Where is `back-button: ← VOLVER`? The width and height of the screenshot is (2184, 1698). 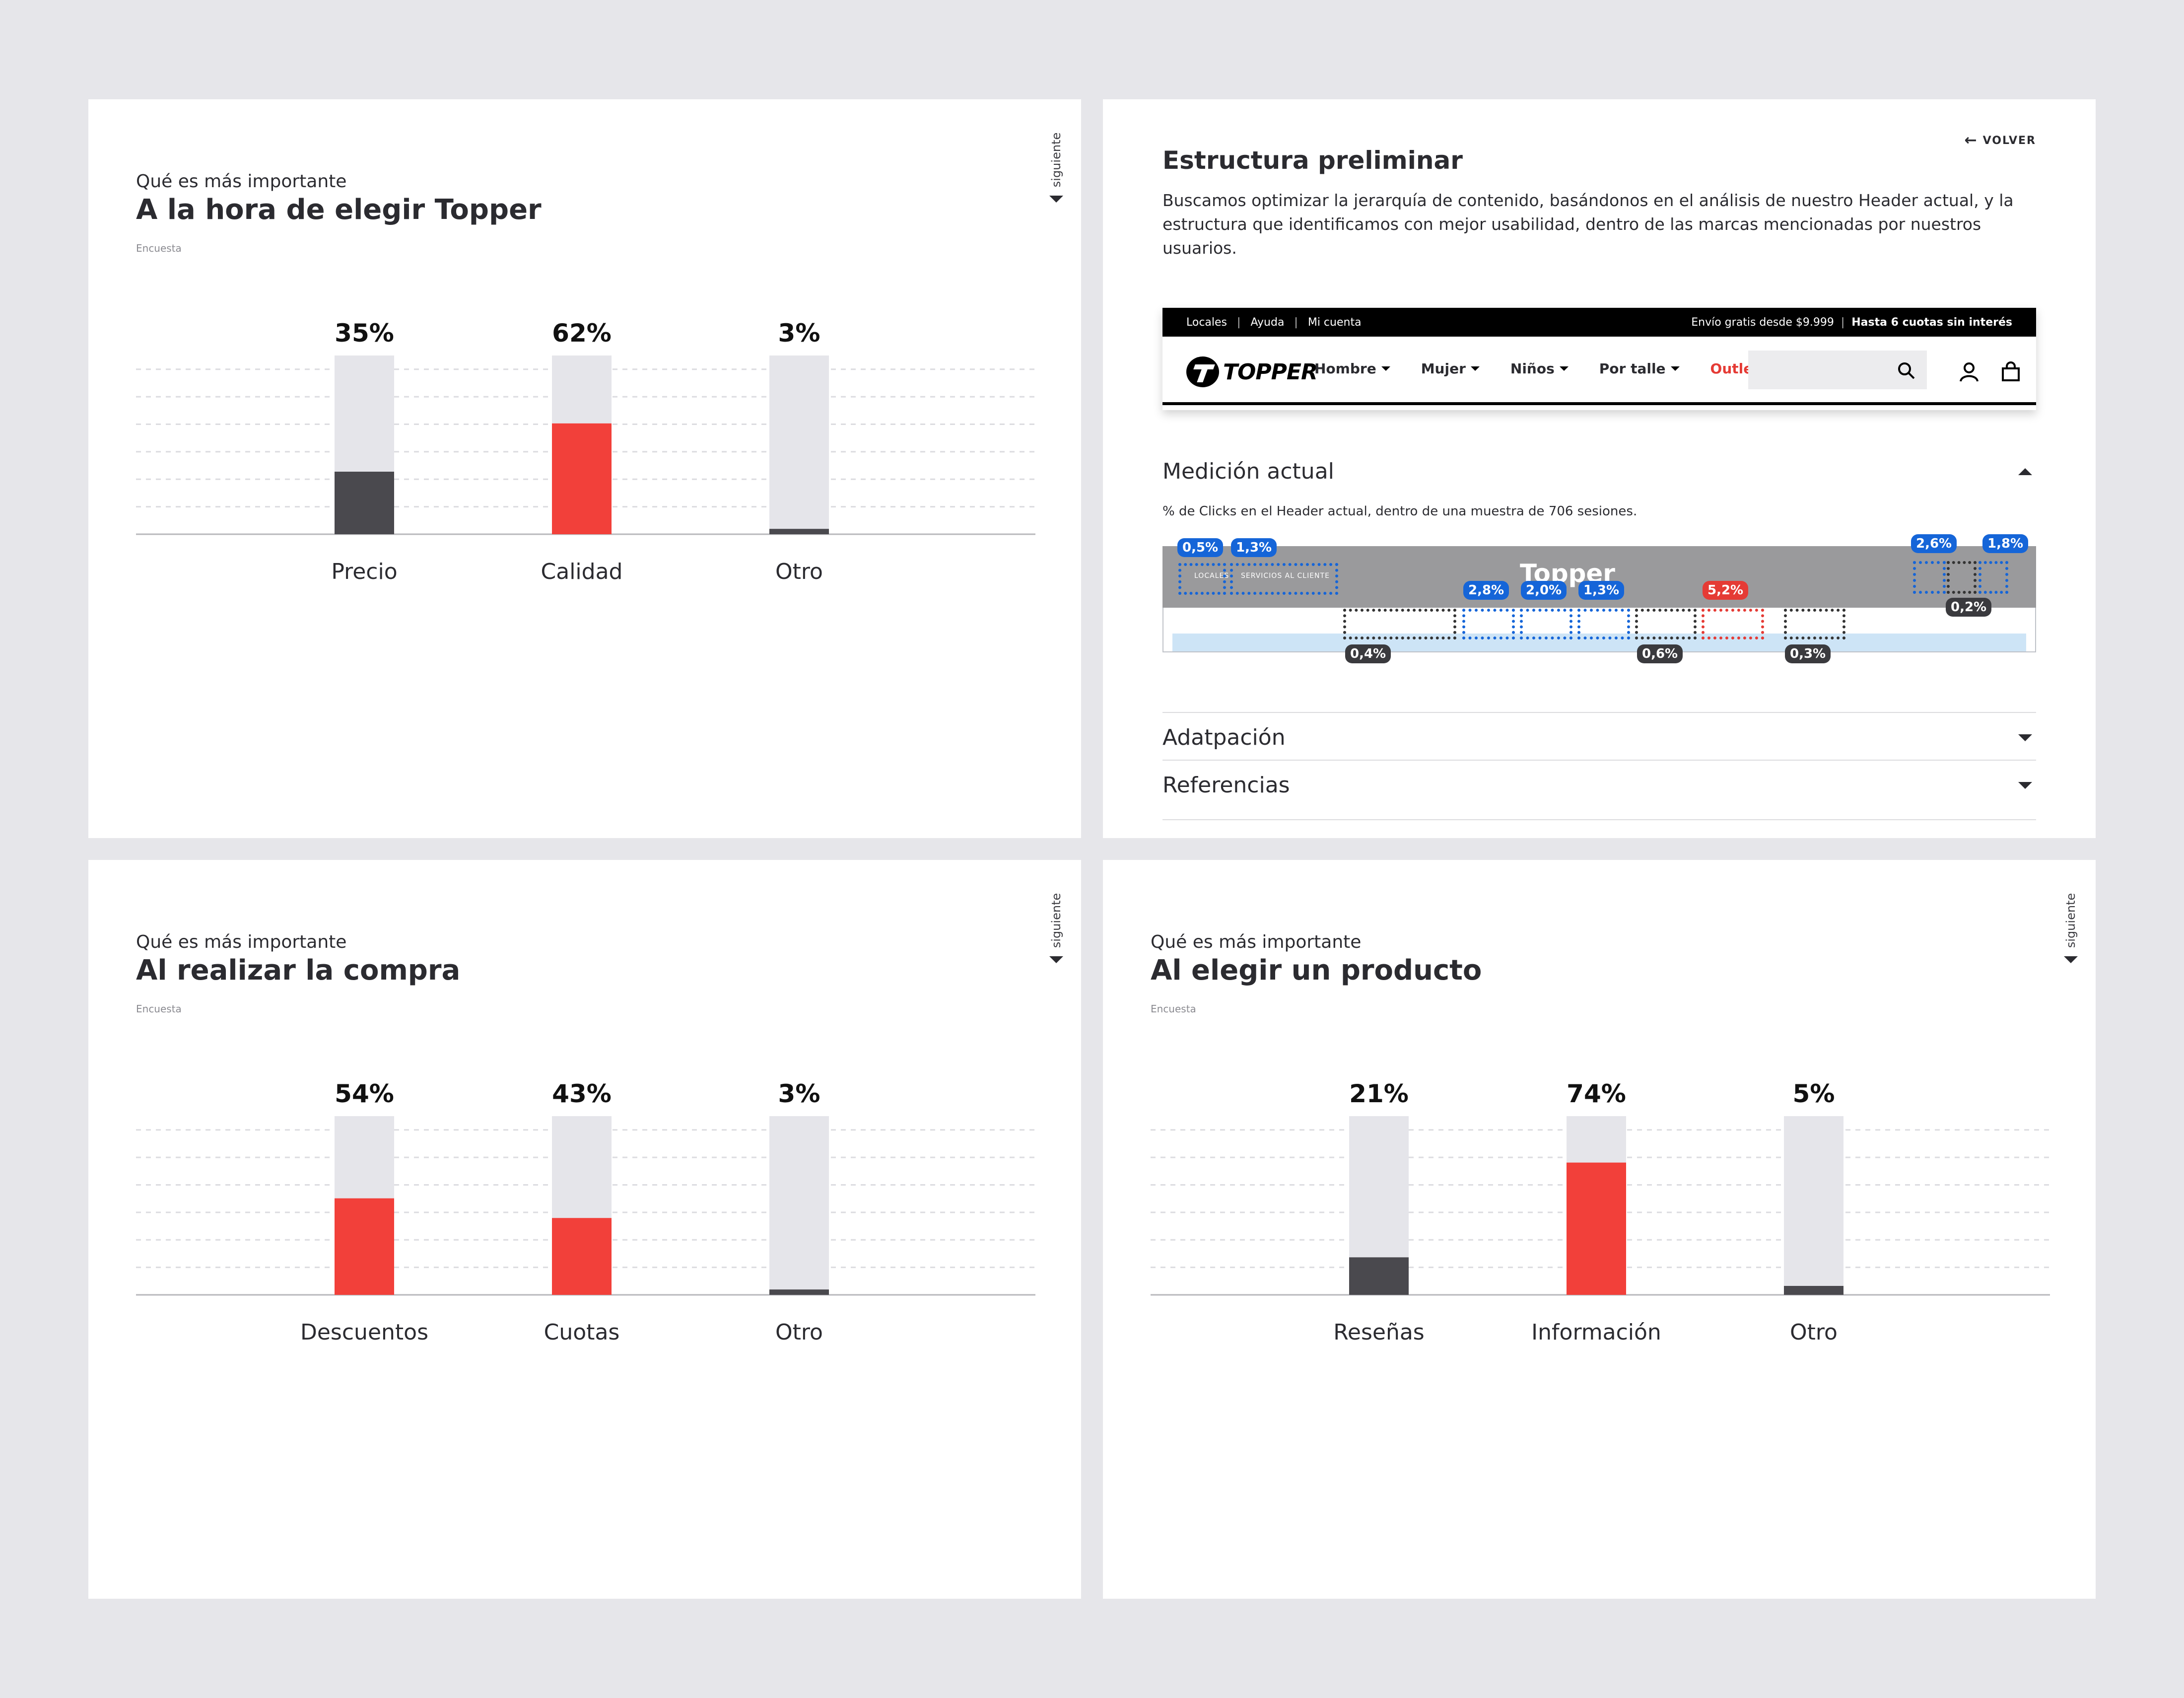 back-button: ← VOLVER is located at coordinates (2000, 140).